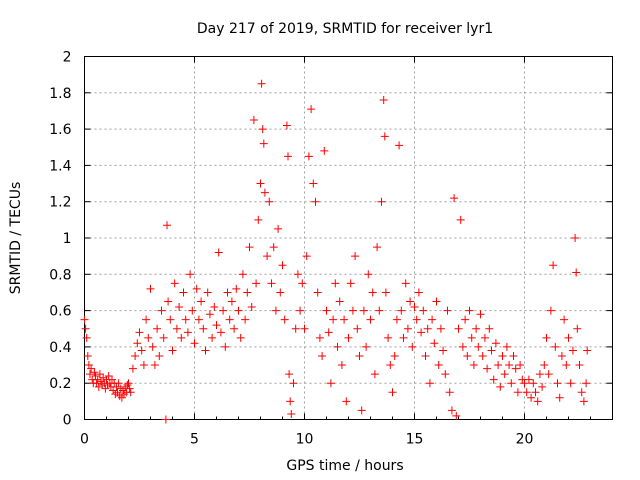  What do you see at coordinates (16, 238) in the screenshot?
I see `y-axis-title: SRMTID / TECUs` at bounding box center [16, 238].